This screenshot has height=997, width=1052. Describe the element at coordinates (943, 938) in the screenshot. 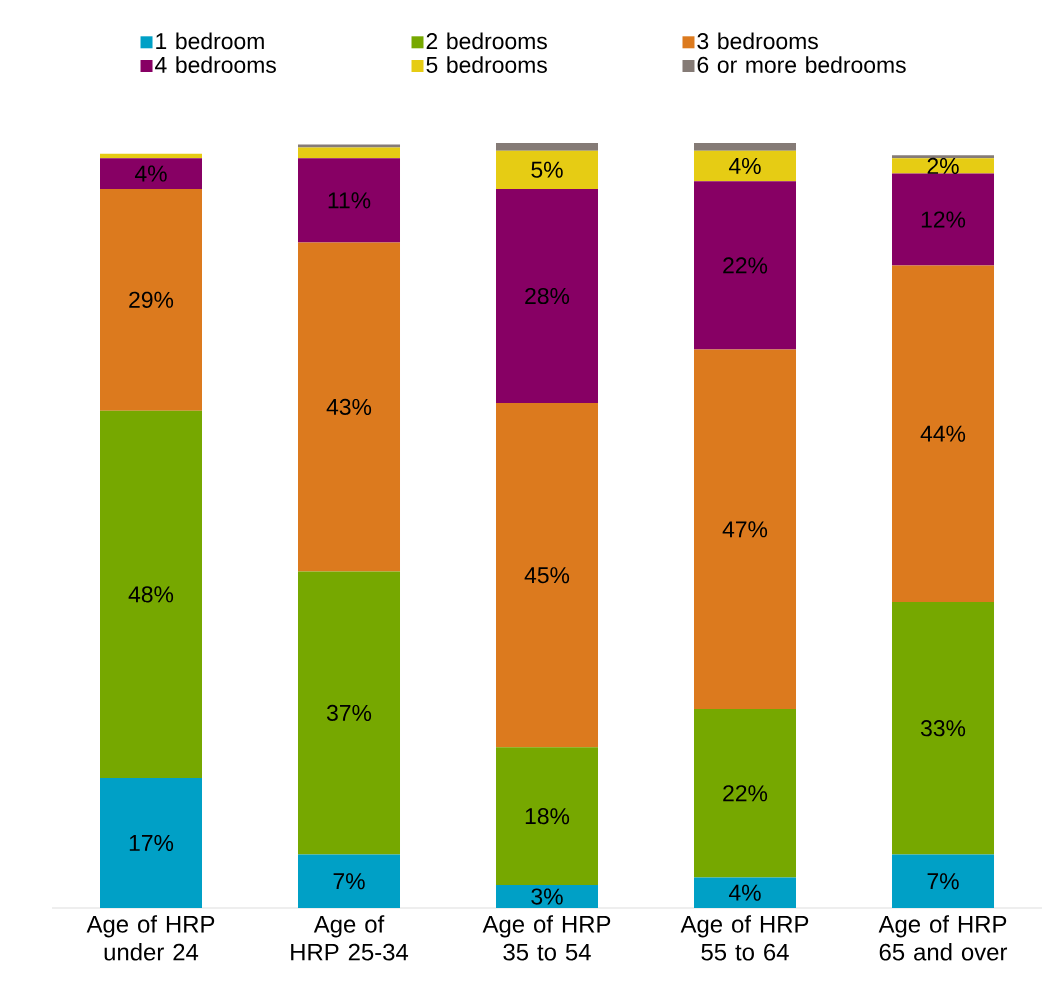

I see `x-tick-label: Age of HRP 65 and over` at that location.